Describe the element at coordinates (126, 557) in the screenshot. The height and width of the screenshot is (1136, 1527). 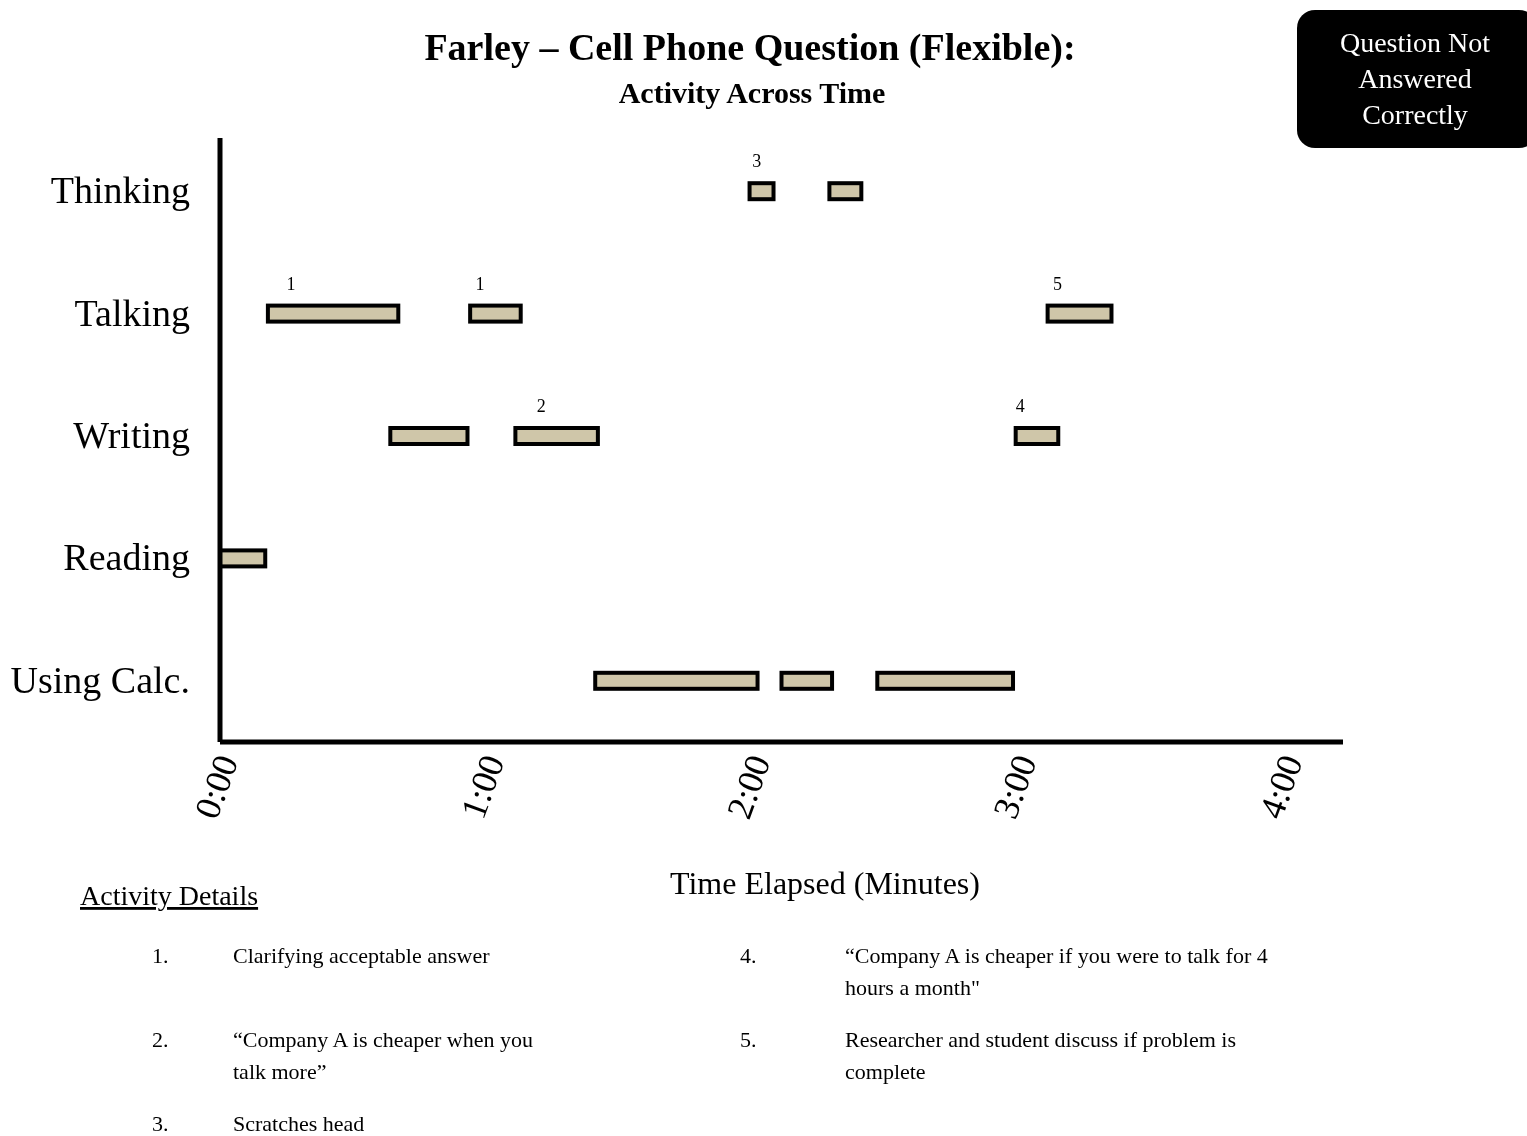
I see `y-tick-label: Reading` at that location.